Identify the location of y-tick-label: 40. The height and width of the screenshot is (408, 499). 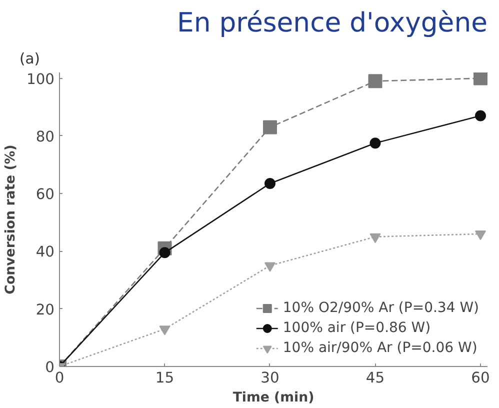
(45, 252).